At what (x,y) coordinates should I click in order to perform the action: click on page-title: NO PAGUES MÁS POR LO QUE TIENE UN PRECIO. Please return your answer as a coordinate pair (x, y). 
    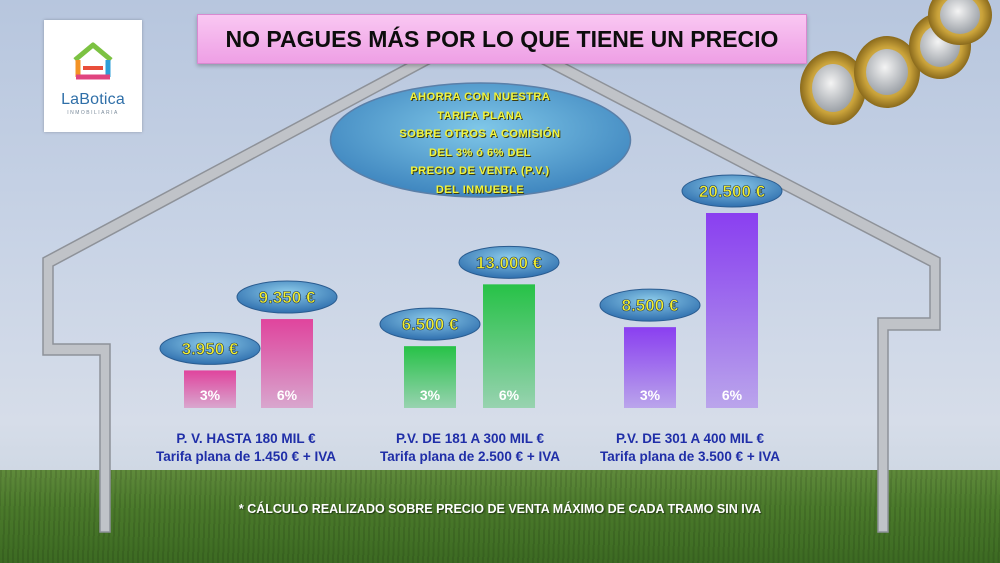
    Looking at the image, I should click on (502, 39).